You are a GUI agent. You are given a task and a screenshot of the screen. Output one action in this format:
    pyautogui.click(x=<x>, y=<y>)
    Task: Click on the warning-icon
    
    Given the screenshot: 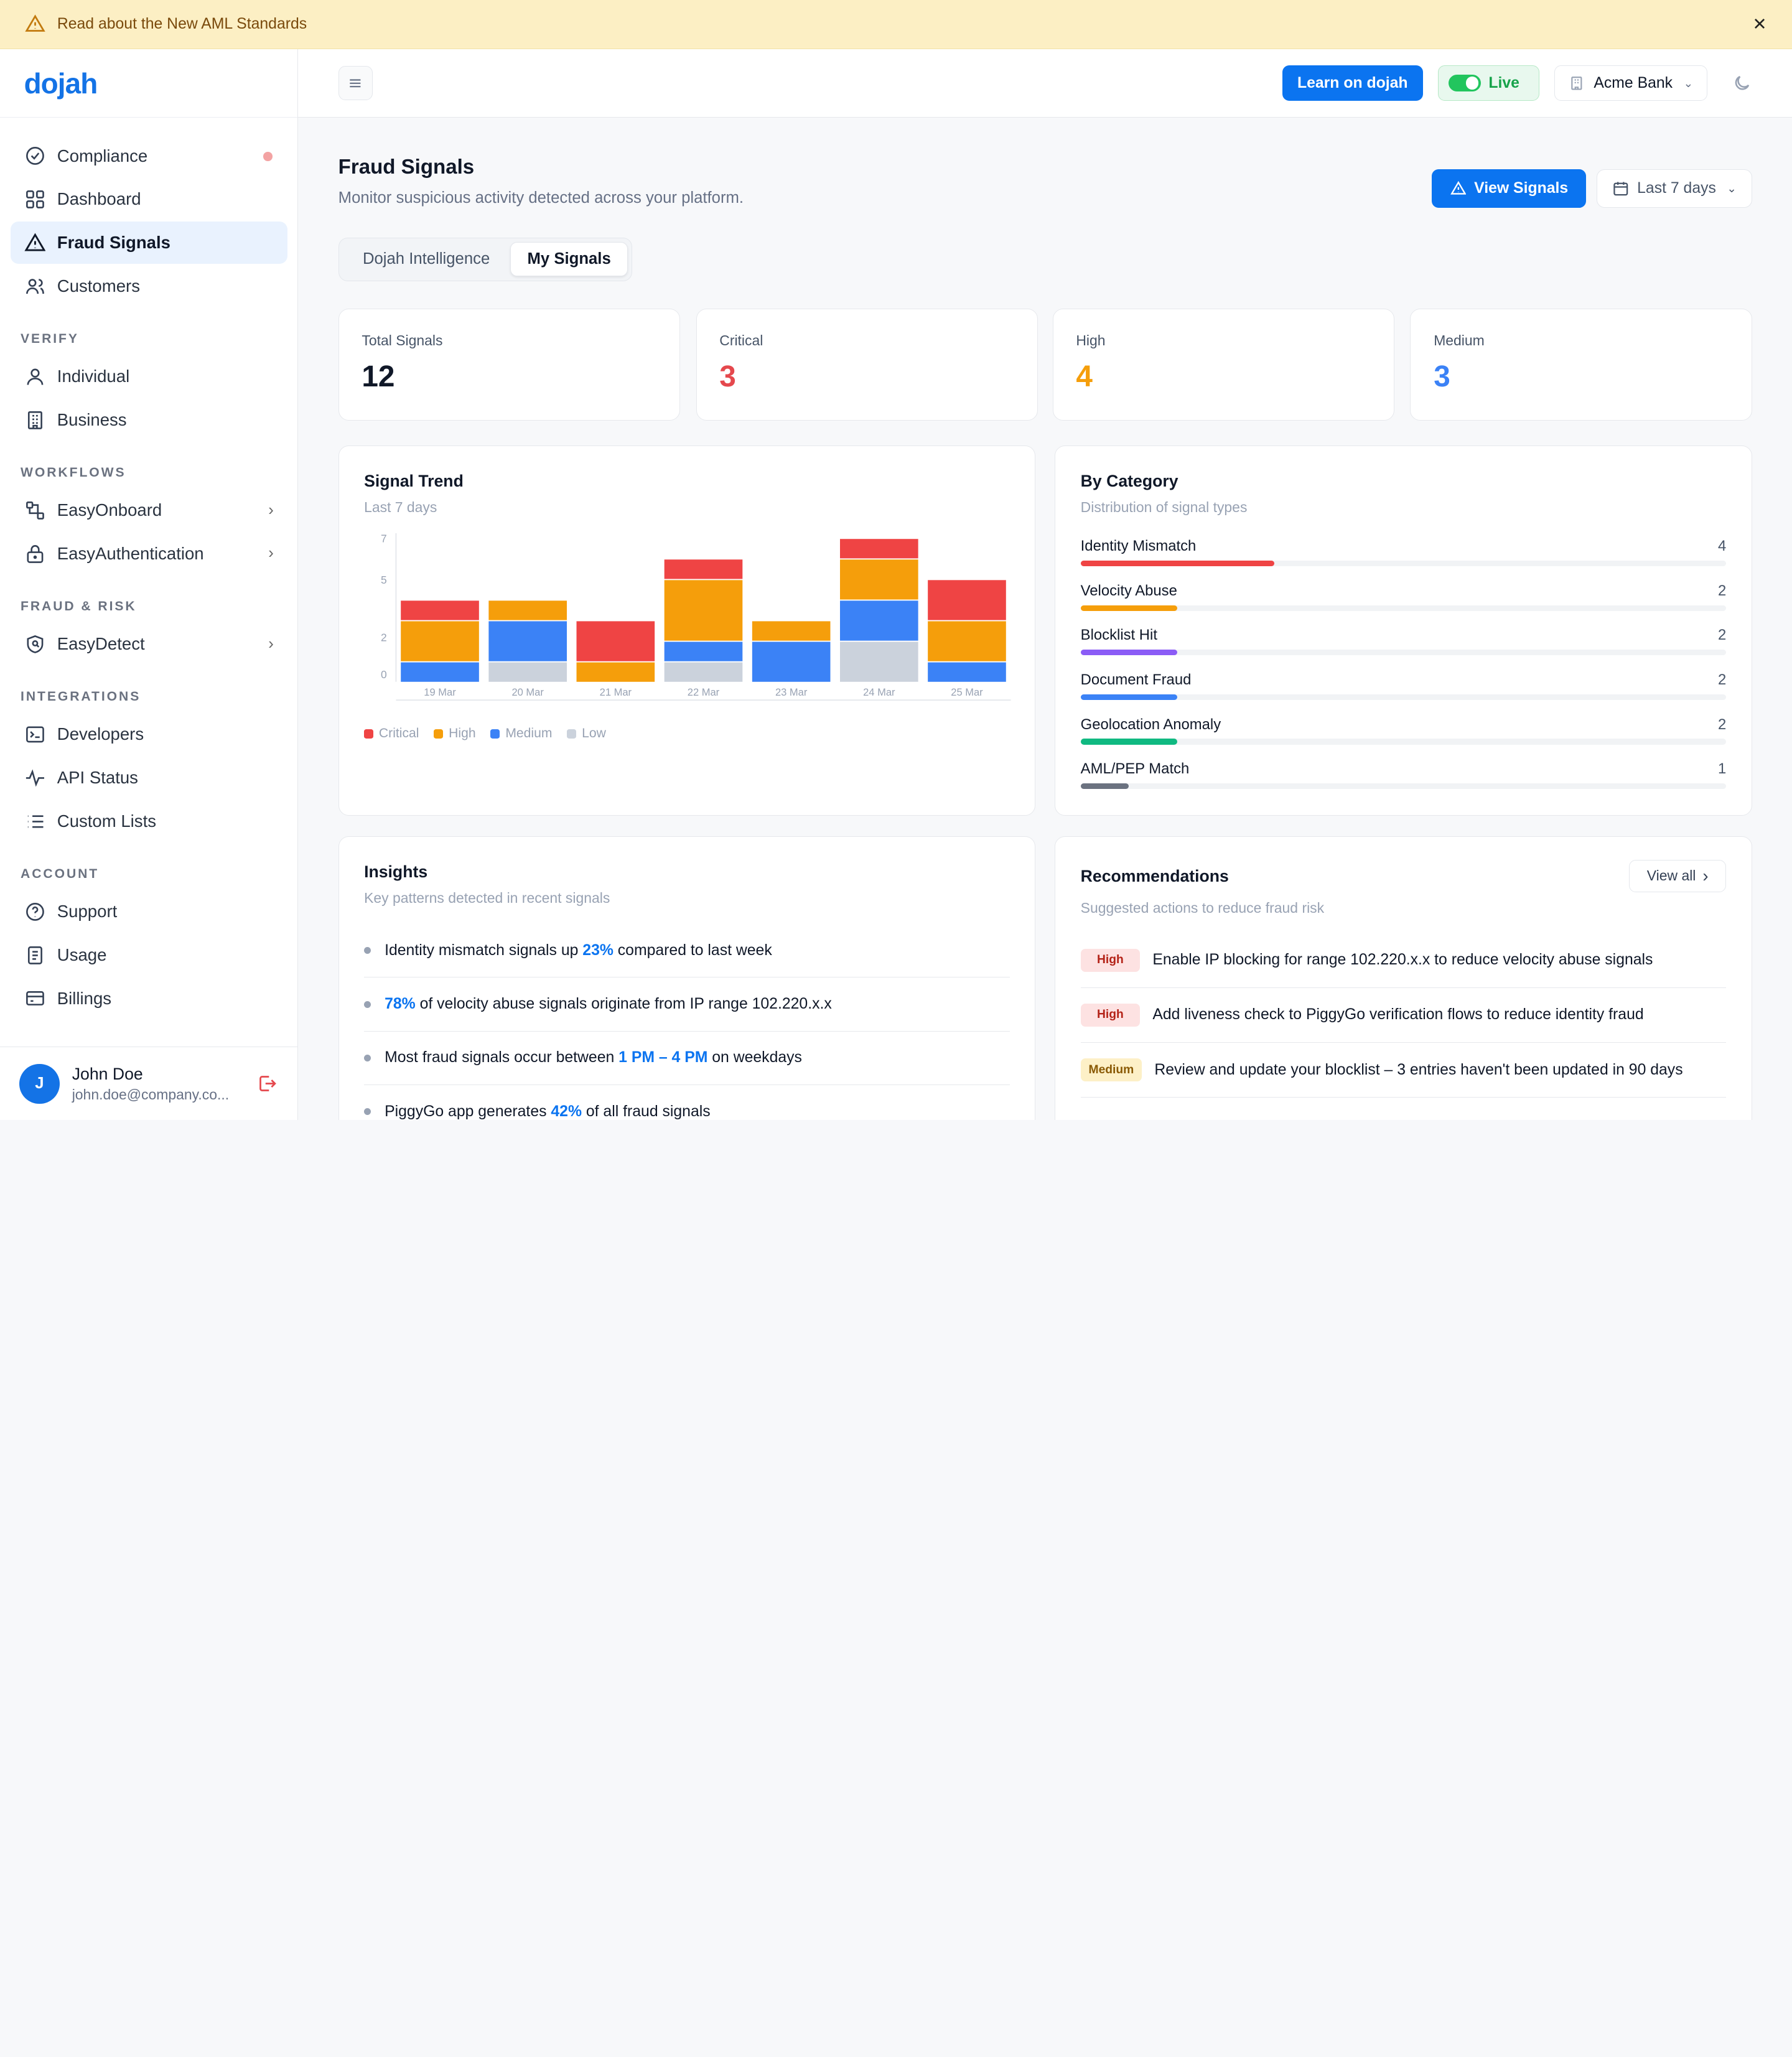 What is the action you would take?
    pyautogui.click(x=35, y=23)
    